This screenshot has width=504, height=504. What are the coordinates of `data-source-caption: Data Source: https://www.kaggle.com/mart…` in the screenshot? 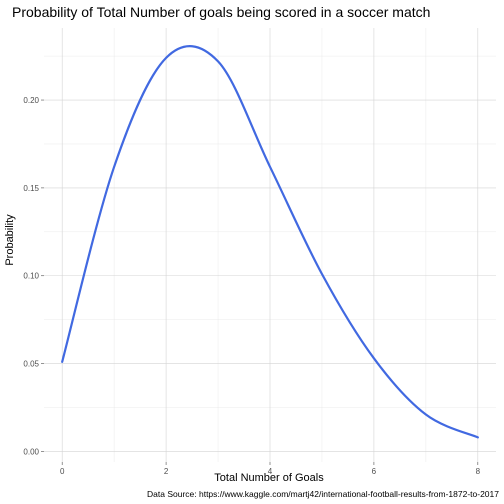 It's located at (323, 494).